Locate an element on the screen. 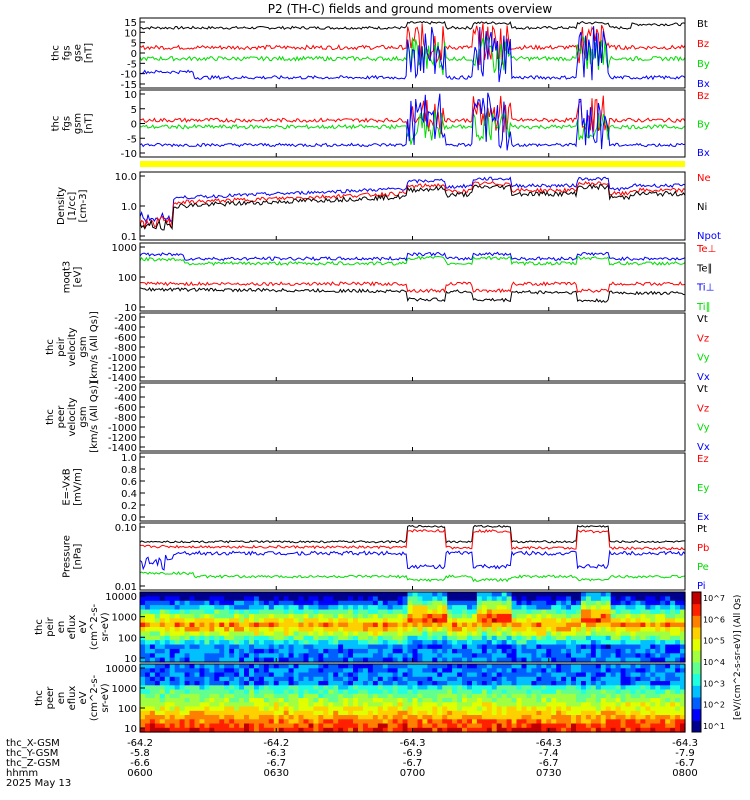 The image size is (750, 800). y-axis-label: [nT] is located at coordinates (89, 123).